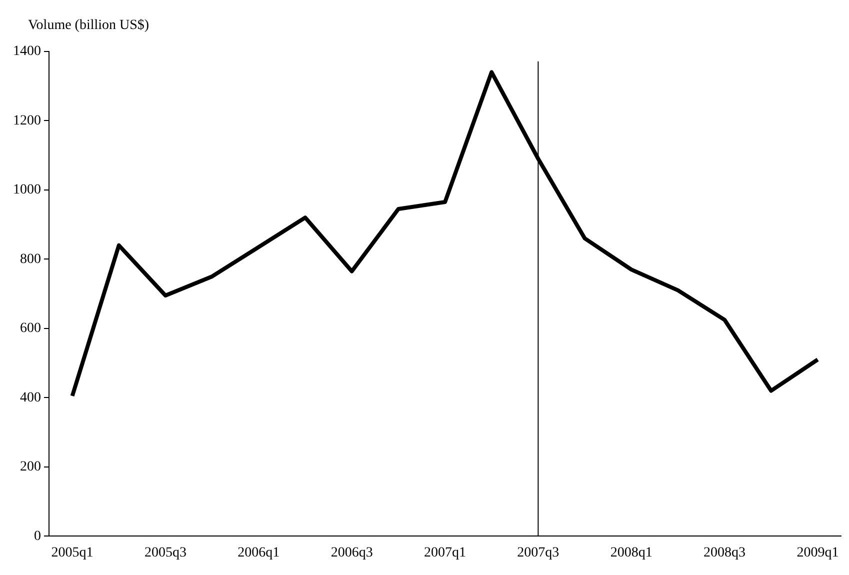  I want to click on x-tick-label: 2007q1, so click(445, 552).